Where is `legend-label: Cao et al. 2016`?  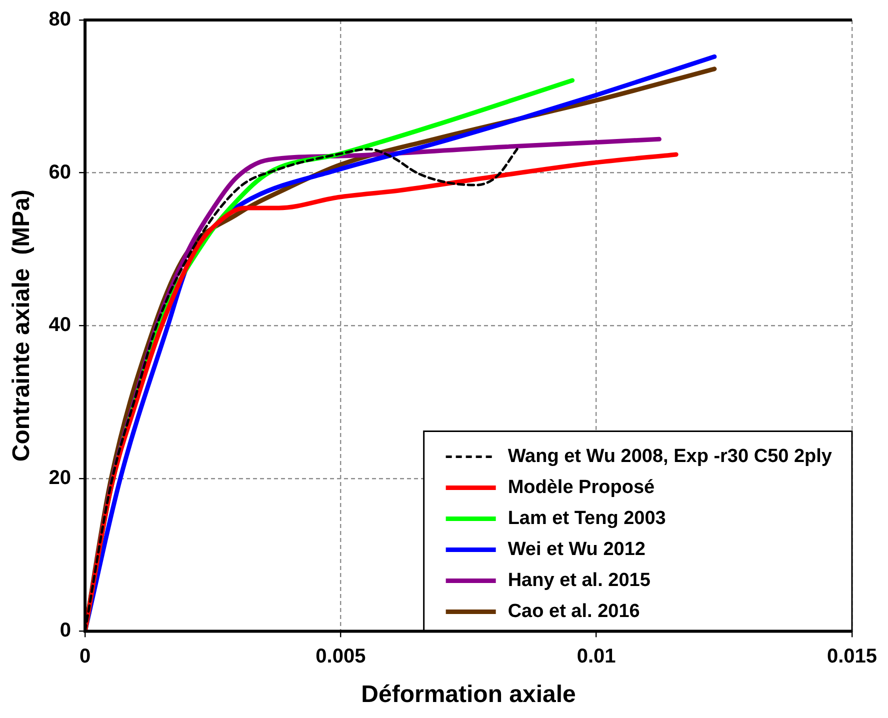
legend-label: Cao et al. 2016 is located at coordinates (574, 611).